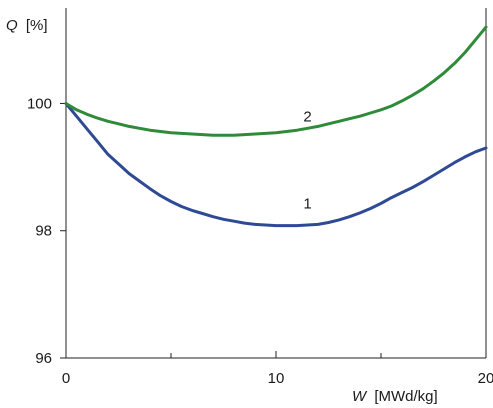  I want to click on x-axis-unit: [MWd/kg], so click(405, 396).